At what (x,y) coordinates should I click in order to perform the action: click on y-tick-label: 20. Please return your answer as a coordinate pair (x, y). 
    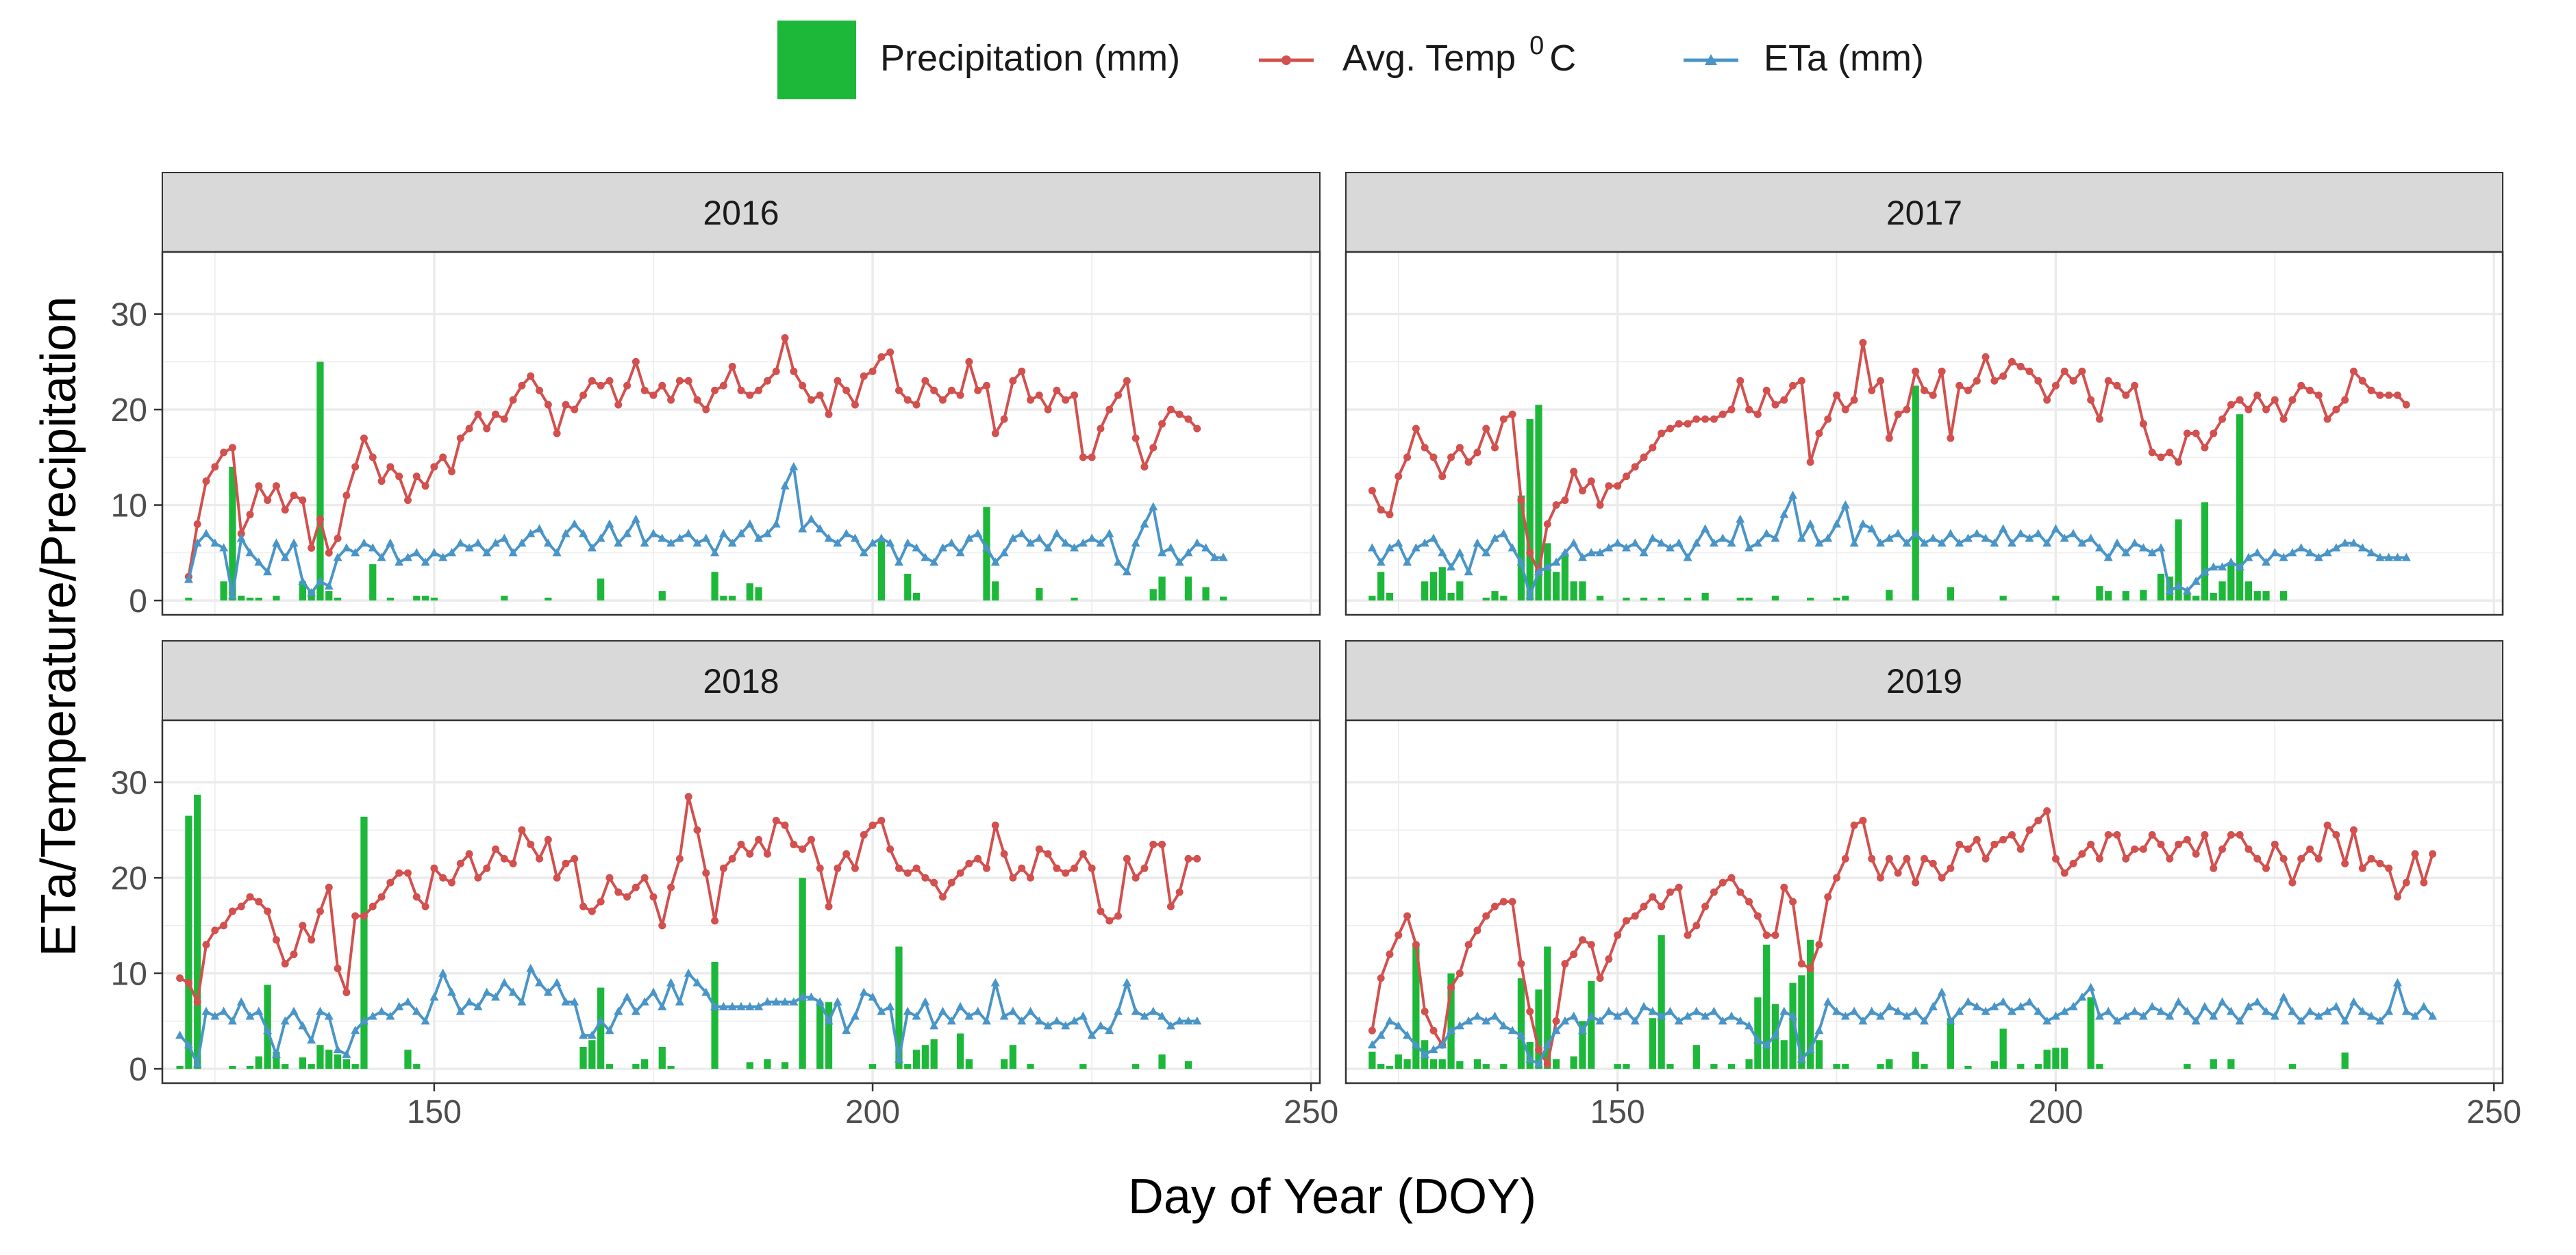
    Looking at the image, I should click on (129, 879).